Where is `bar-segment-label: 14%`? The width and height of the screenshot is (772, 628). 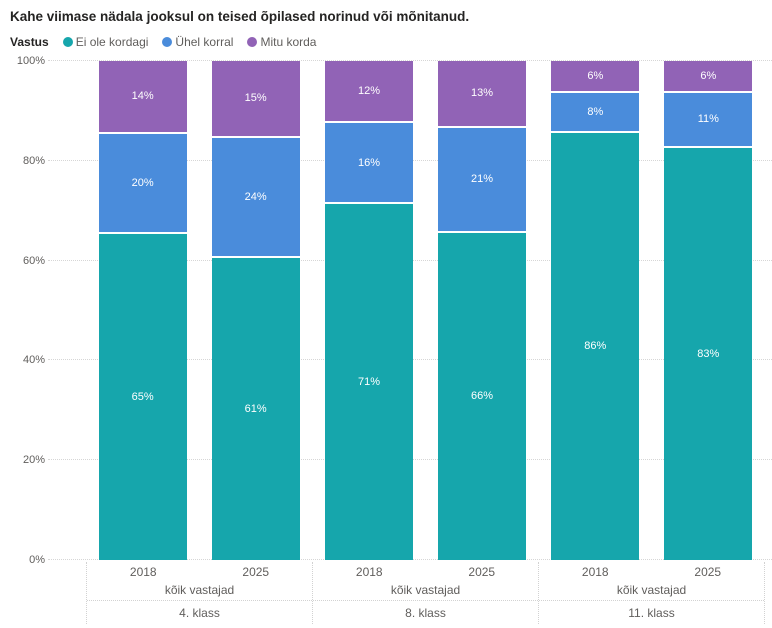 bar-segment-label: 14% is located at coordinates (142, 96).